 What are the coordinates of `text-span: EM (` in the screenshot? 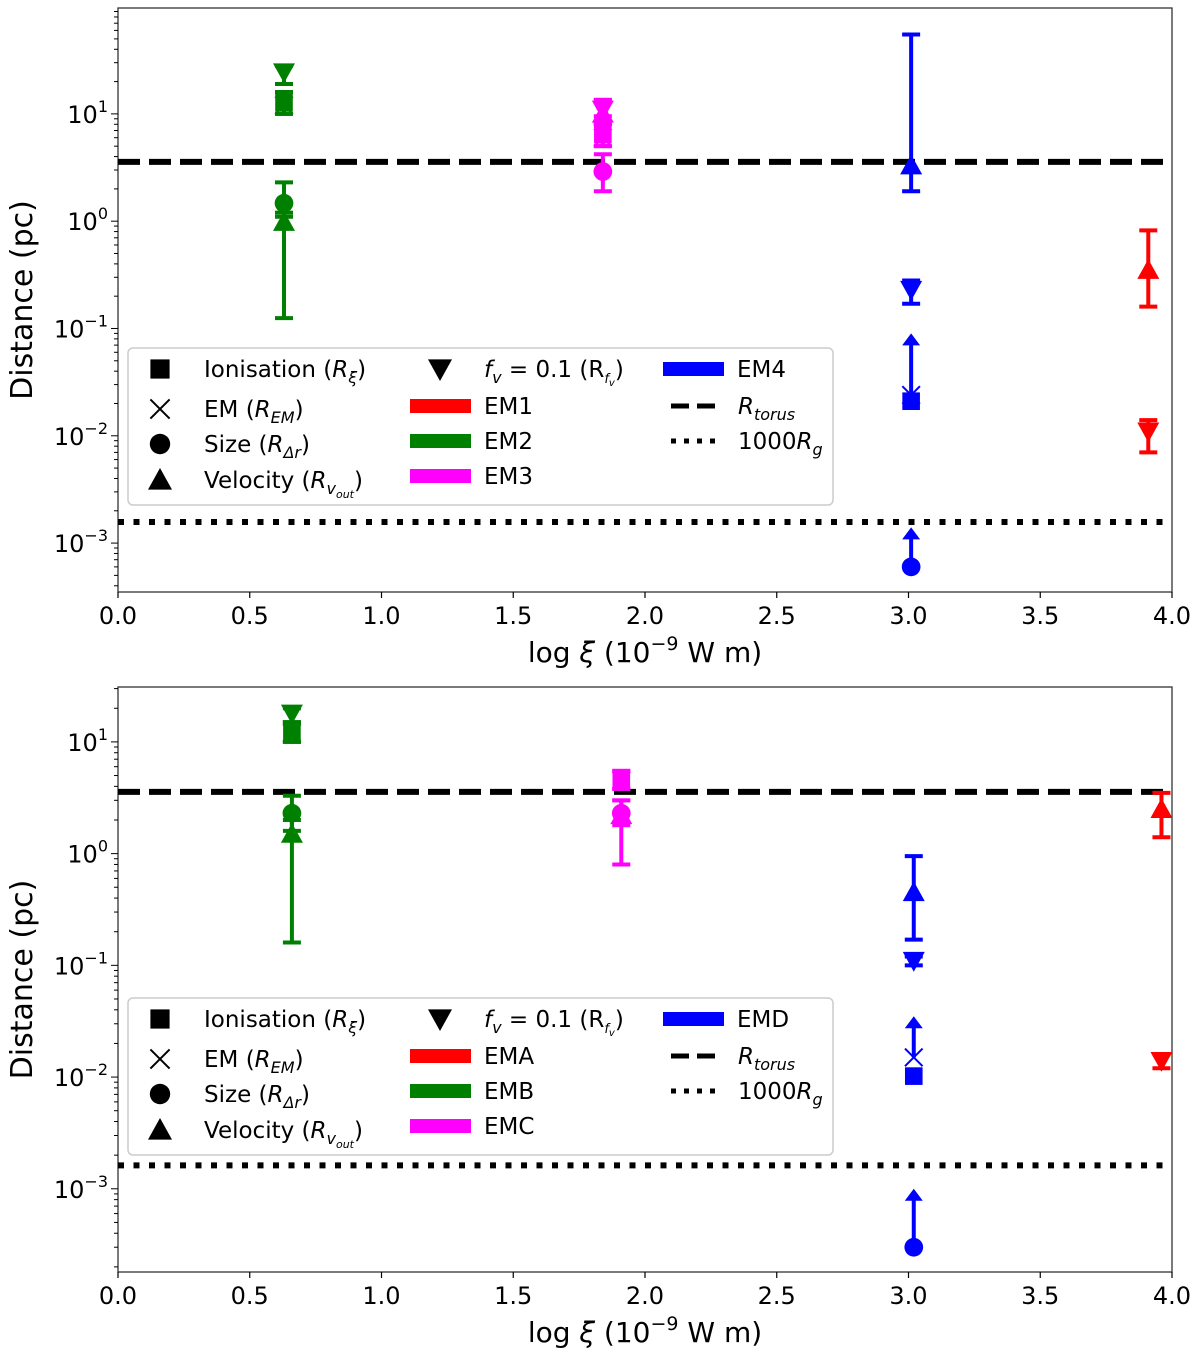 It's located at (229, 410).